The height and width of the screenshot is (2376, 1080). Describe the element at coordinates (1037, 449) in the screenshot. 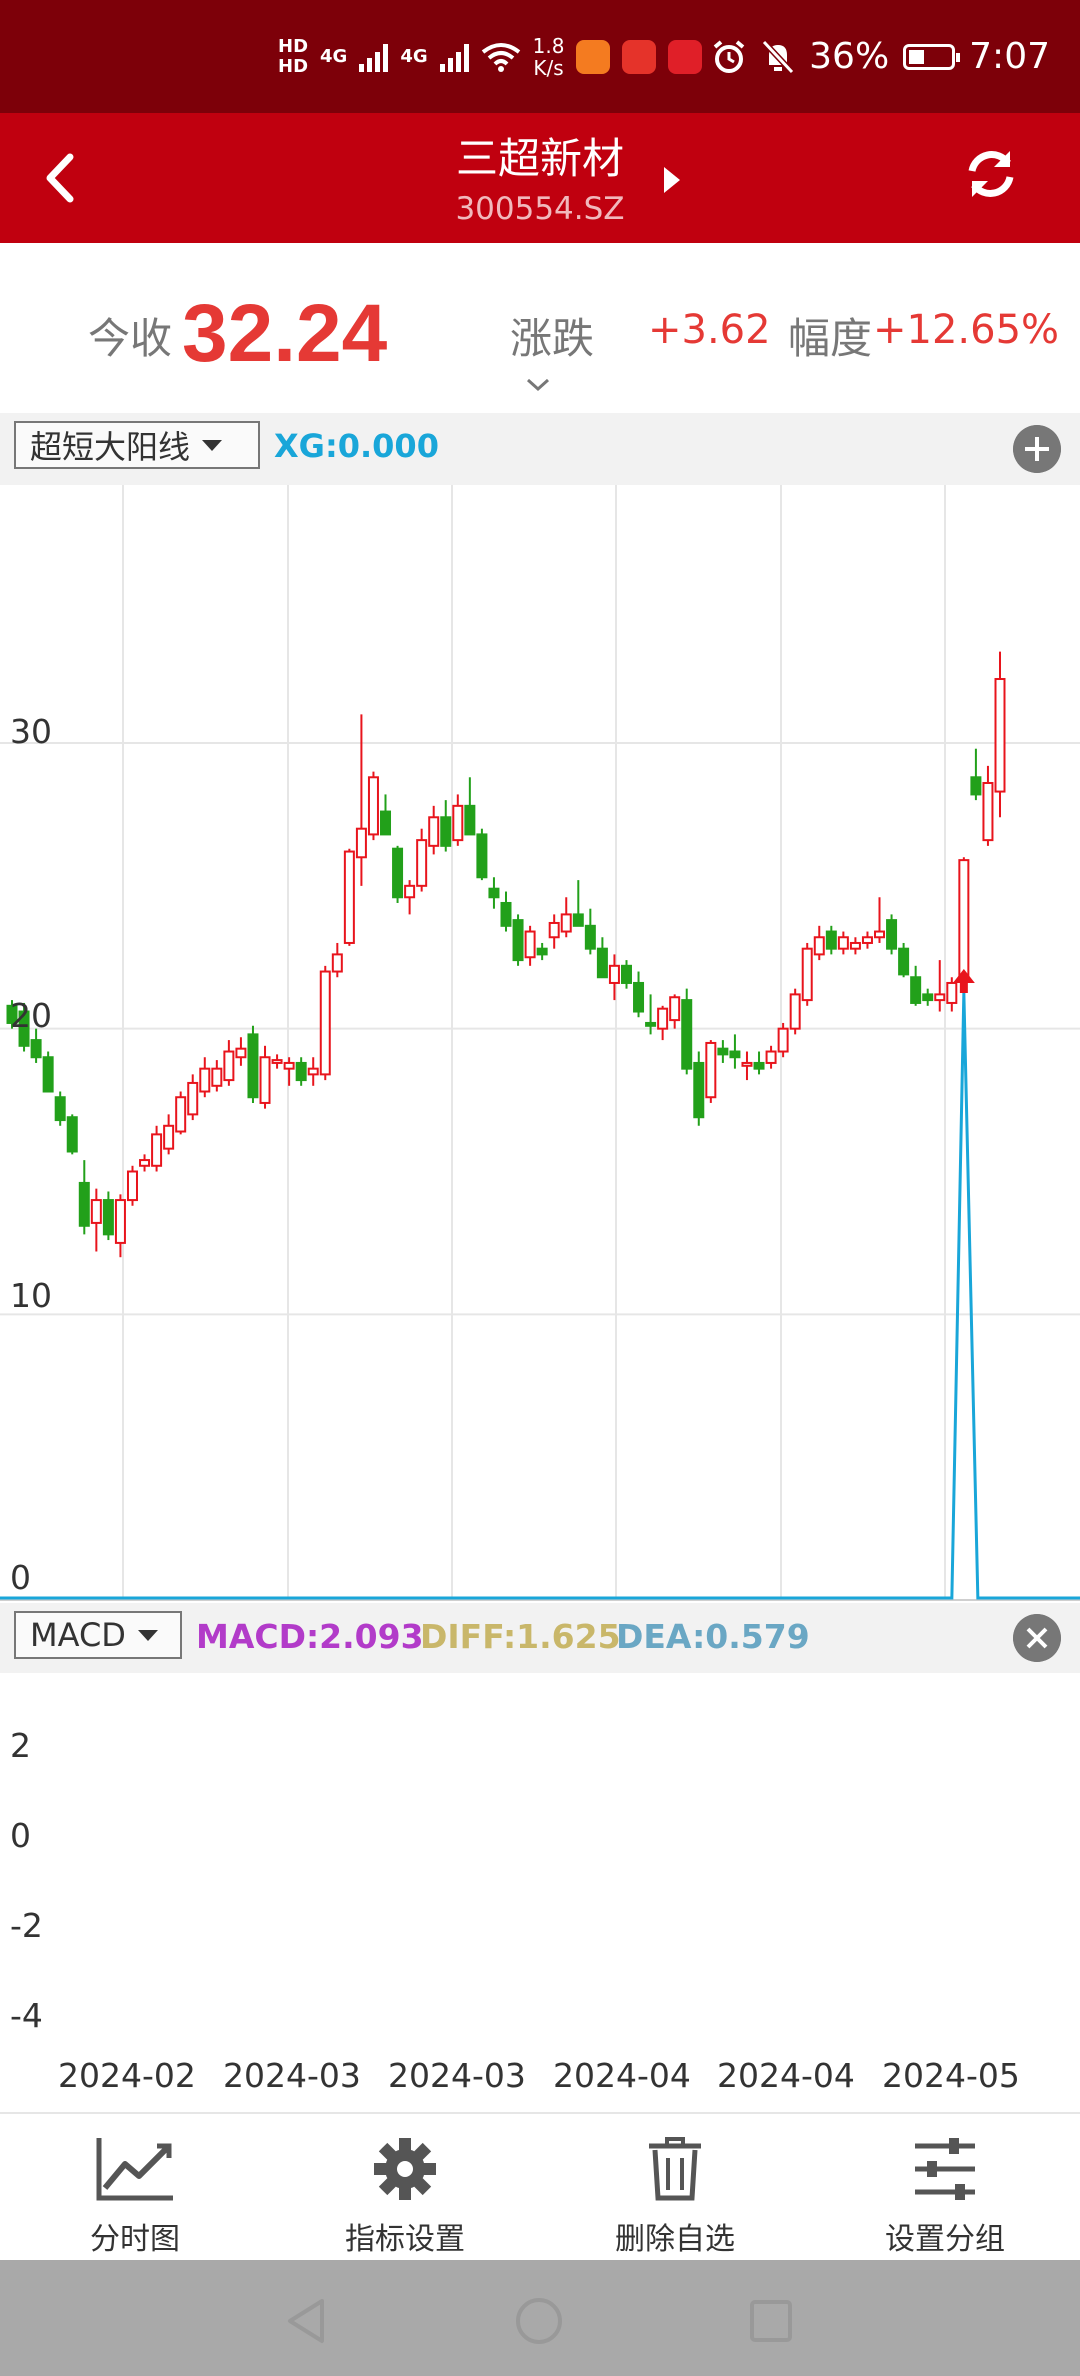

I see `add-indicator-icon` at that location.